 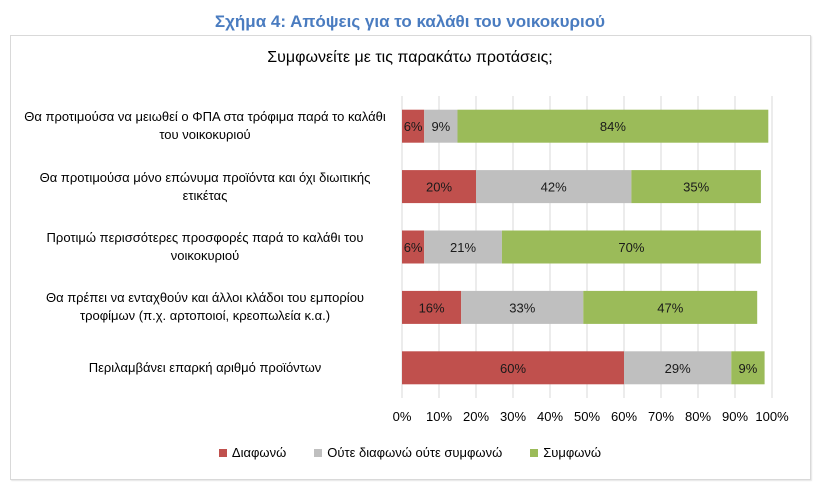 I want to click on data-label: 70%, so click(x=631, y=247).